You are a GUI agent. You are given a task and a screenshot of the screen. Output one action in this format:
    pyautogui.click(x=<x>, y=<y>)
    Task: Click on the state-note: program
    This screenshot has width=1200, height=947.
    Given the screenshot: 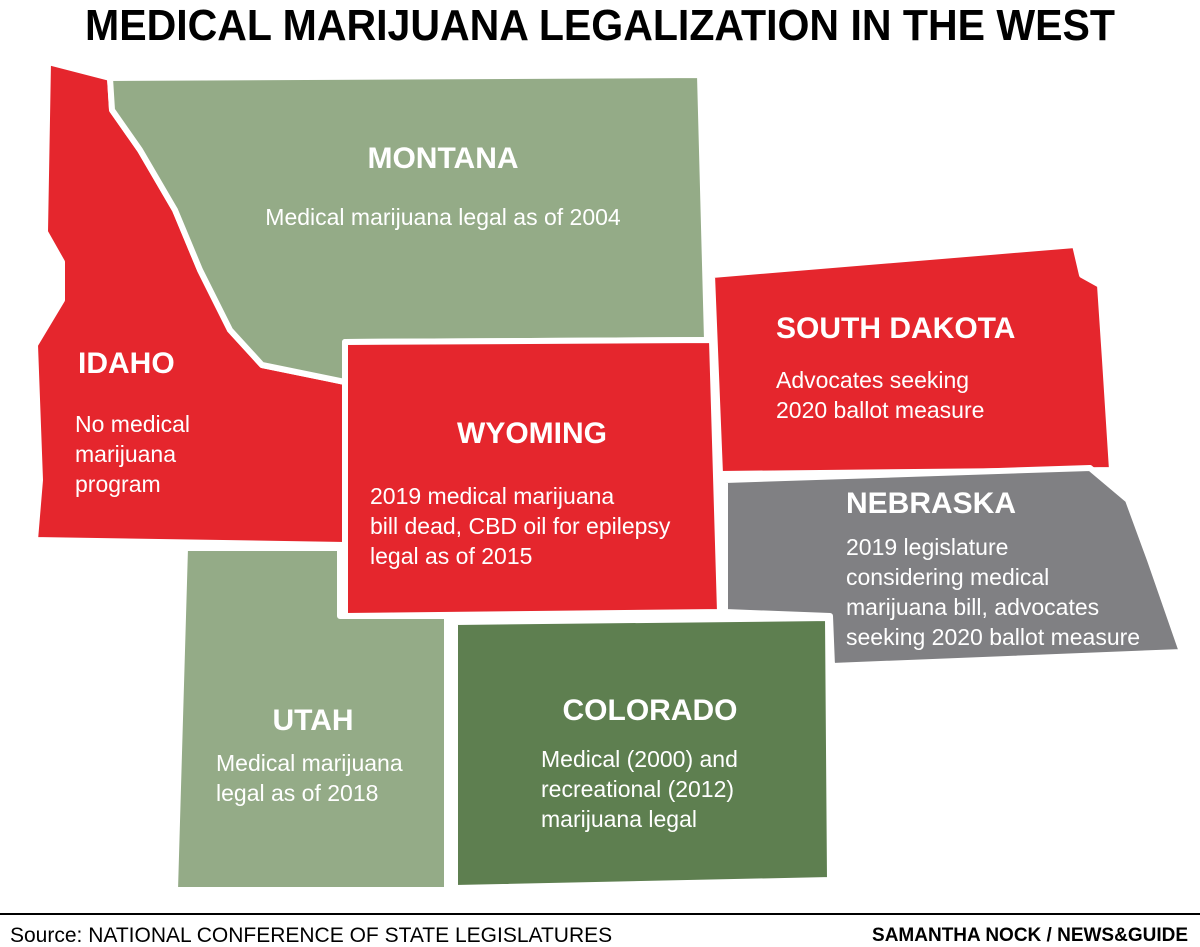 What is the action you would take?
    pyautogui.click(x=118, y=484)
    